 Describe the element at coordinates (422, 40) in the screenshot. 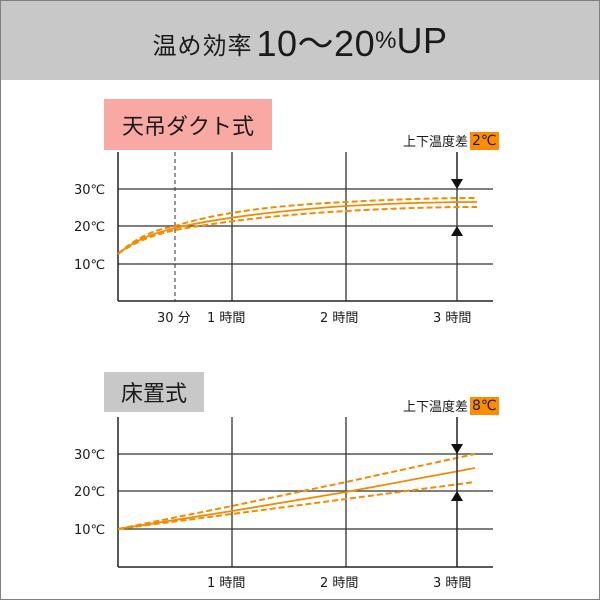

I see `header-title-up: UP` at that location.